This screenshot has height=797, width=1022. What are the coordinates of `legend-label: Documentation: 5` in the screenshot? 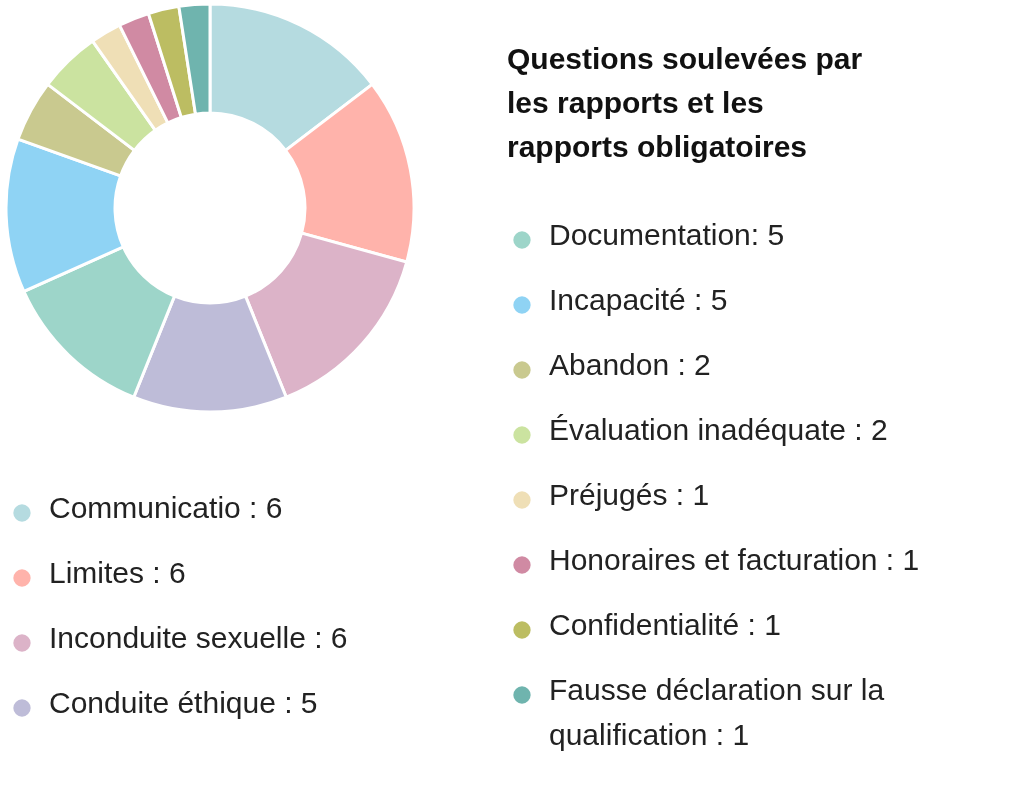 It's located at (667, 234).